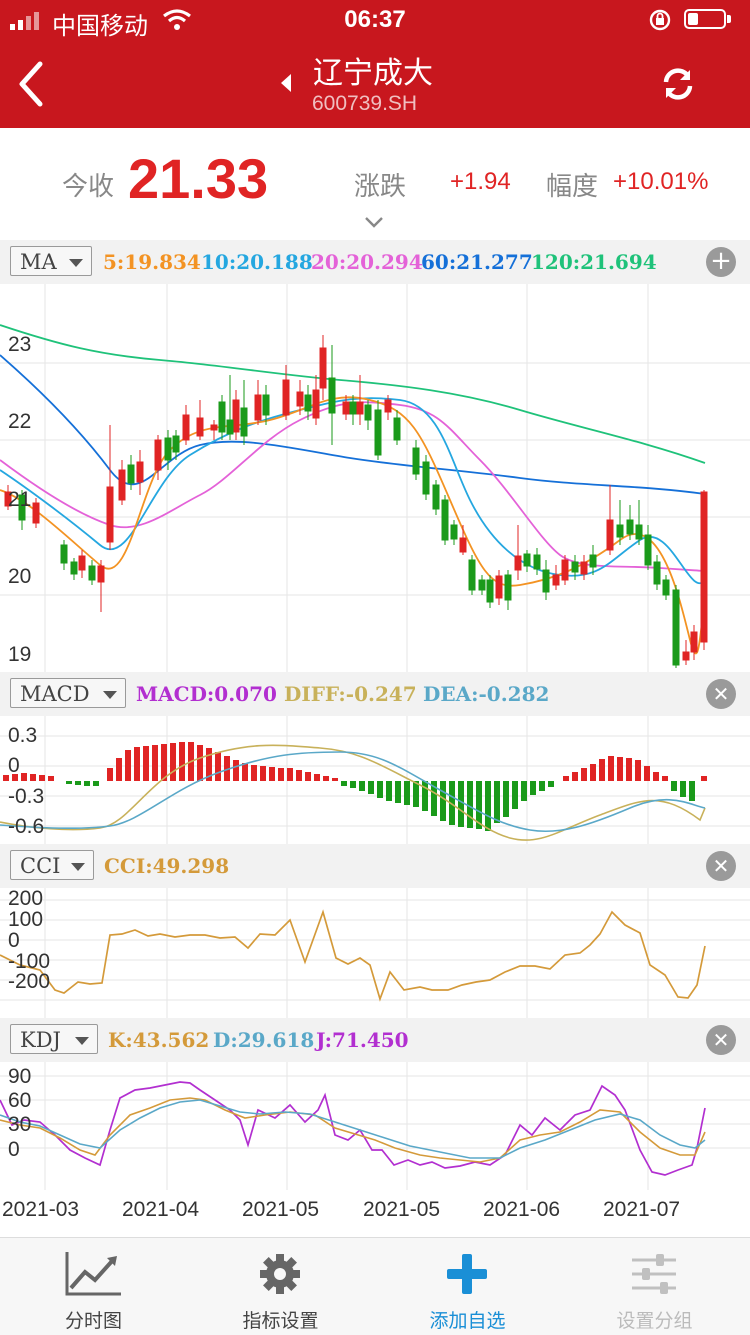  Describe the element at coordinates (20, 654) in the screenshot. I see `ma-y-tick: 19` at that location.